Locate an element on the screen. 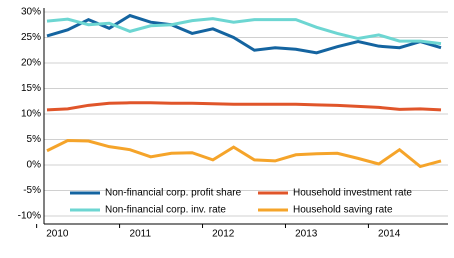  x-tick-label: 2011 is located at coordinates (141, 234).